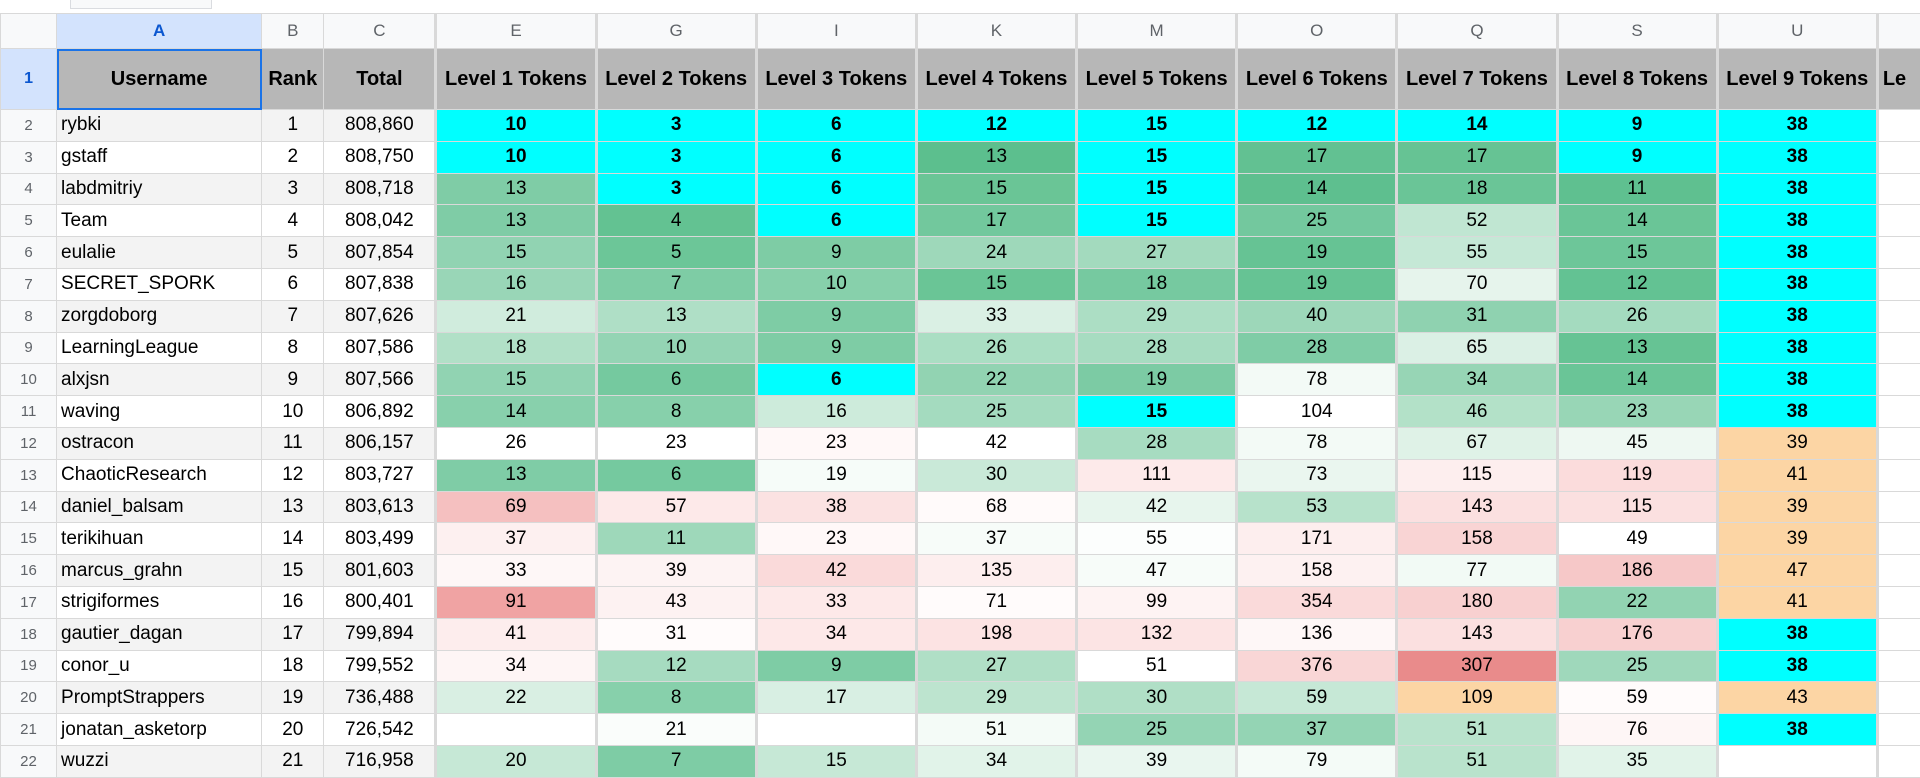  Describe the element at coordinates (293, 571) in the screenshot. I see `rank-cell: 15` at that location.